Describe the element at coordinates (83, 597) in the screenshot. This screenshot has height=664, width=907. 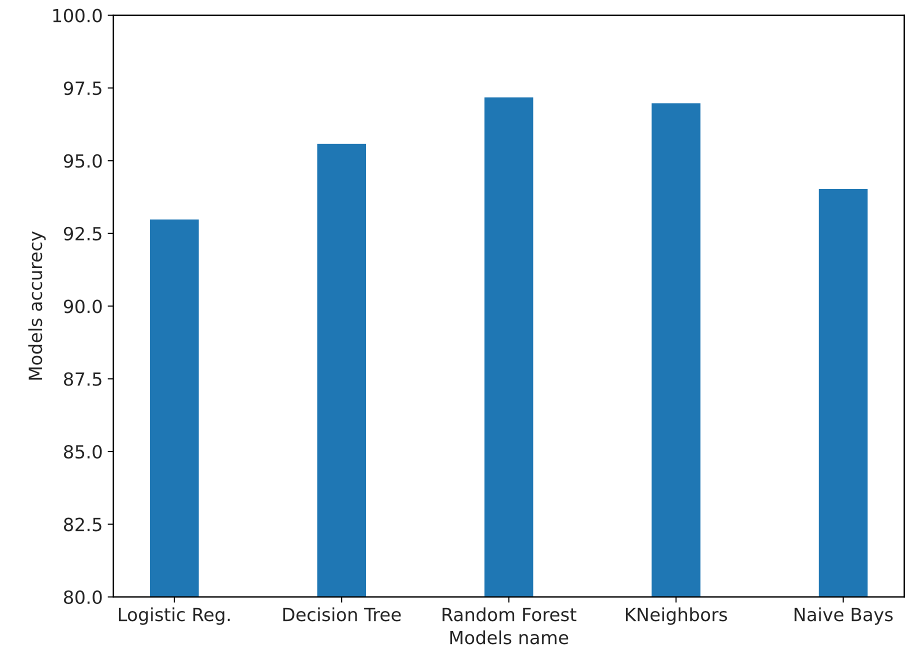
I see `y-tick-label: 80.0` at that location.